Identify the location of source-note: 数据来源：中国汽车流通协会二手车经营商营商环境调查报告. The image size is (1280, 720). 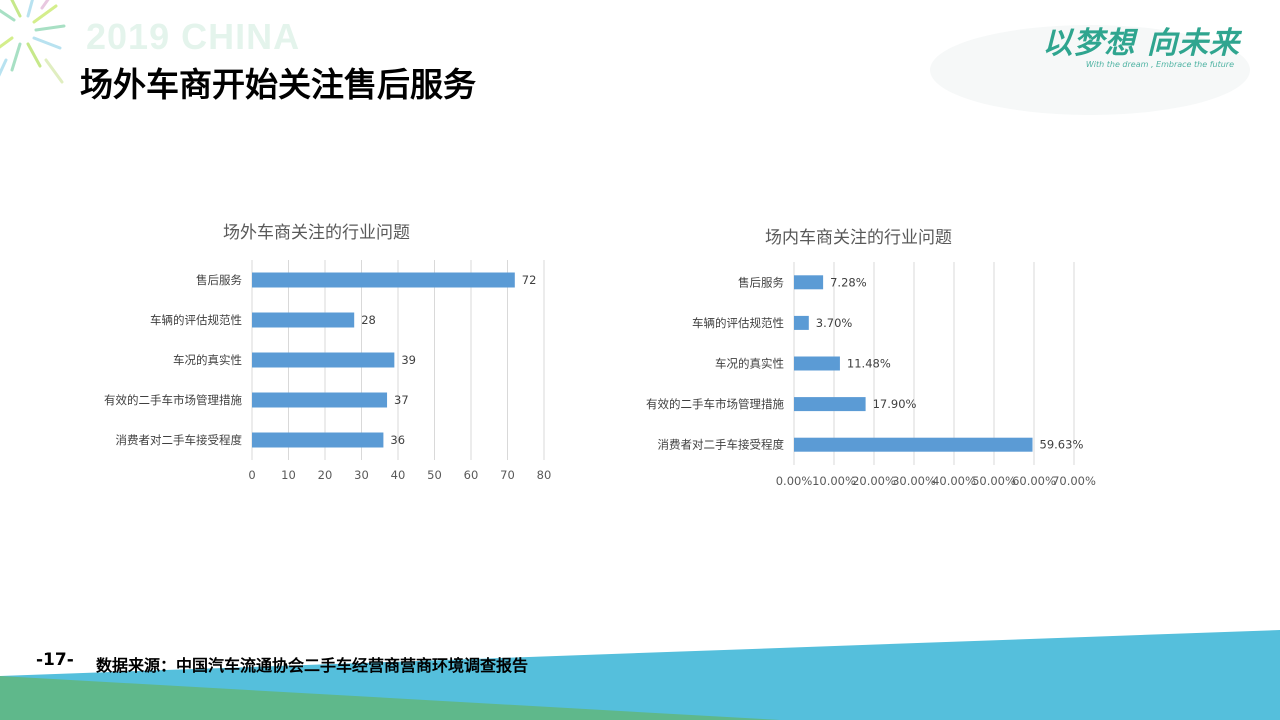
(312, 665).